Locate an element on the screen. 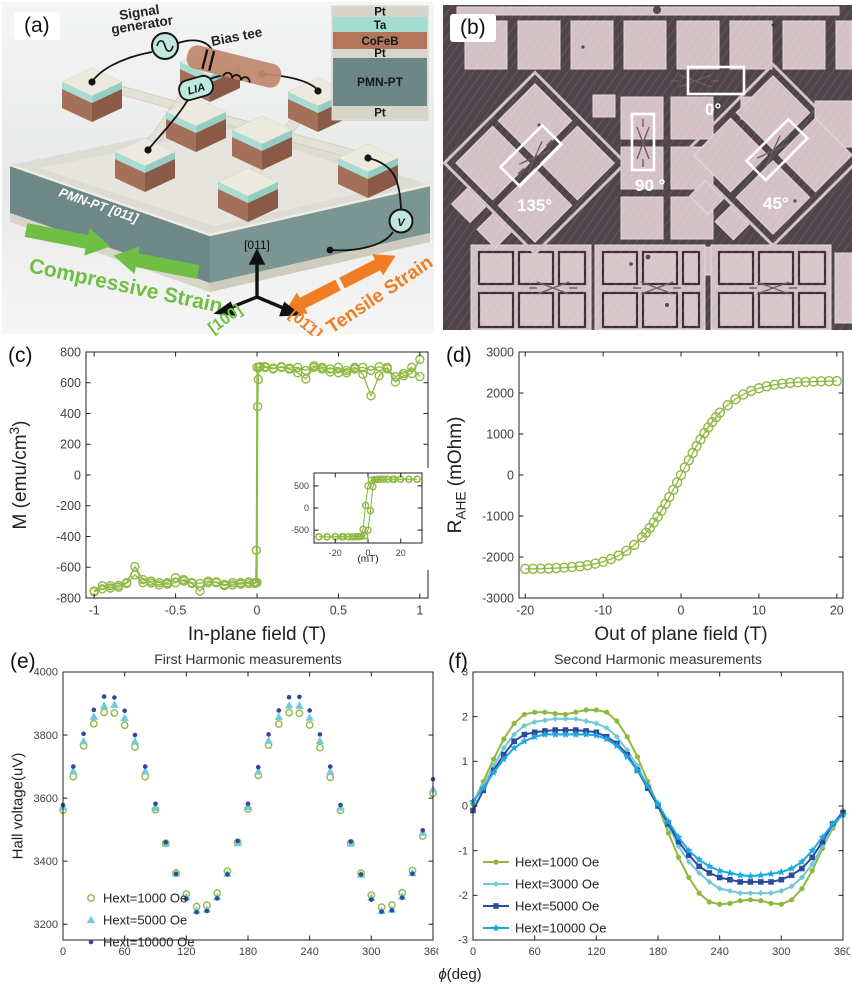 This screenshot has width=852, height=995. svg-text: 3 is located at coordinates (465, 673).